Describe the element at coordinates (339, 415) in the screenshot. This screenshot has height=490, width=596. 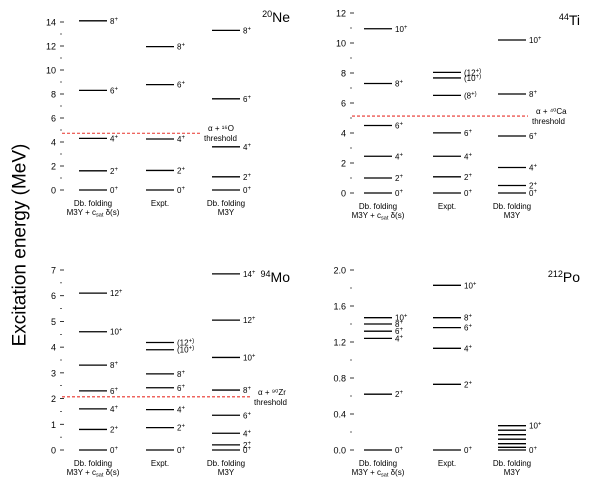
I see `y-tick-label: 0.4` at that location.